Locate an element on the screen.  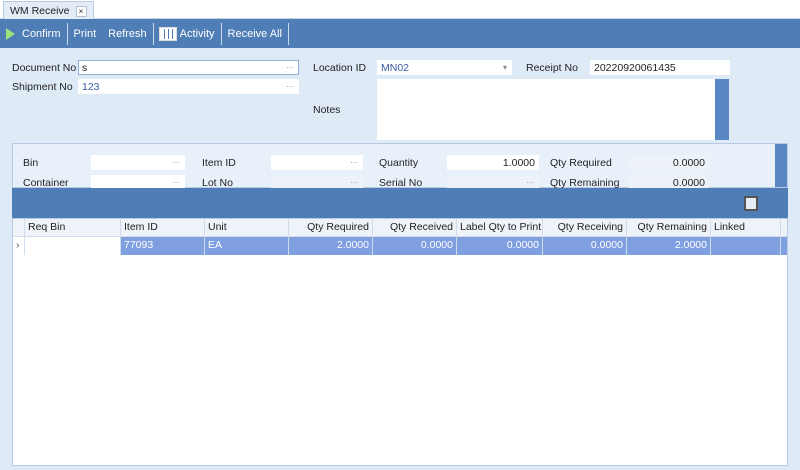
confirm-label: Confirm is located at coordinates (41, 33).